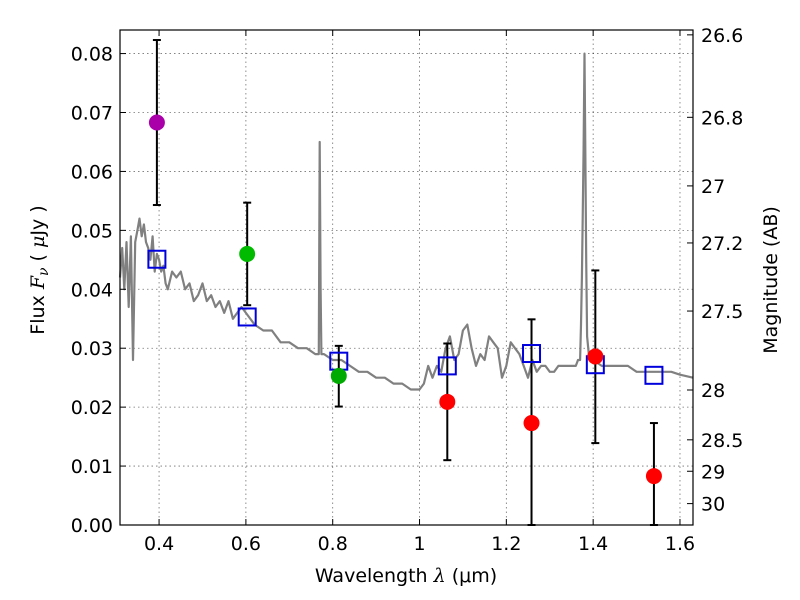 Image resolution: width=800 pixels, height=600 pixels. I want to click on y-tick-label: 0.06, so click(92, 172).